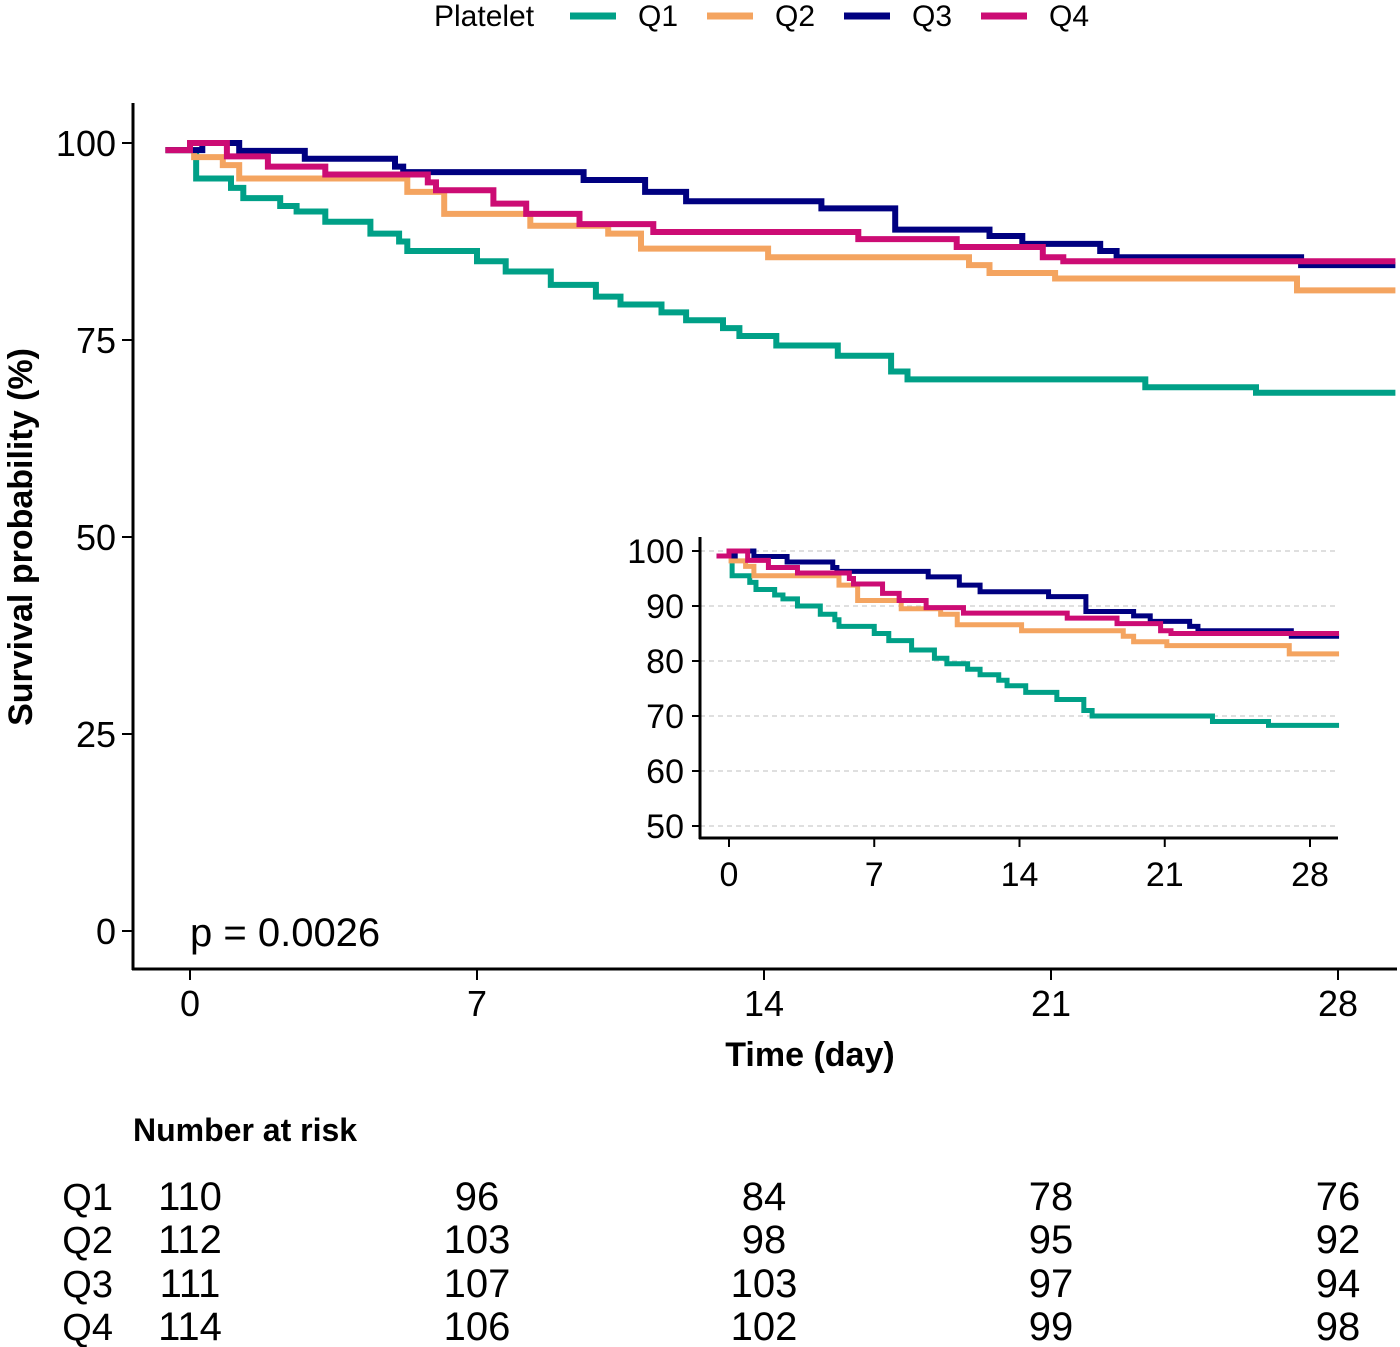  What do you see at coordinates (96, 537) in the screenshot?
I see `y-tick-label: 50` at bounding box center [96, 537].